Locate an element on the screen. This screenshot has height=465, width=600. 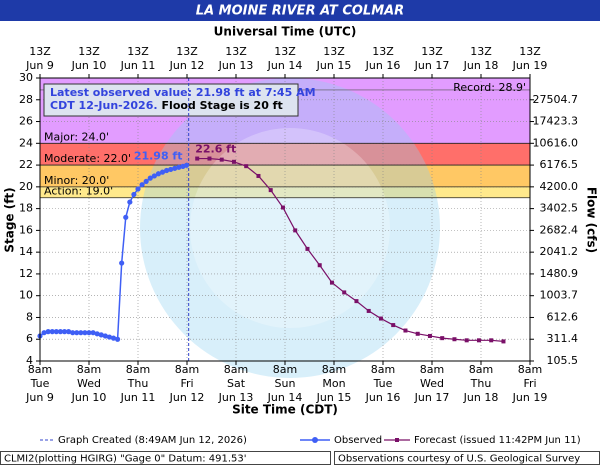
legend-created-label: Graph Created (8:49AM Jun 12, 2026) is located at coordinates (152, 440).